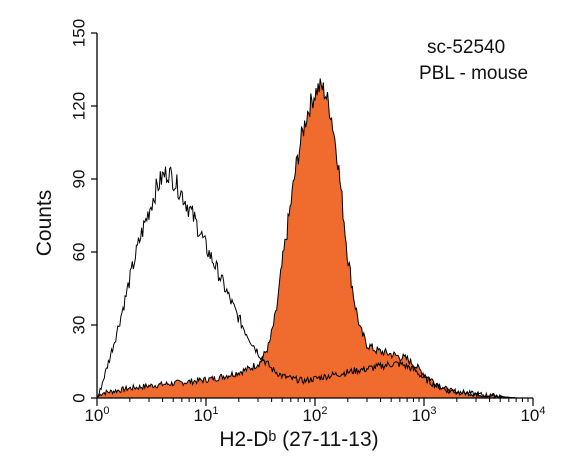 The image size is (569, 475). Describe the element at coordinates (423, 415) in the screenshot. I see `x-tick-label: 10³` at that location.